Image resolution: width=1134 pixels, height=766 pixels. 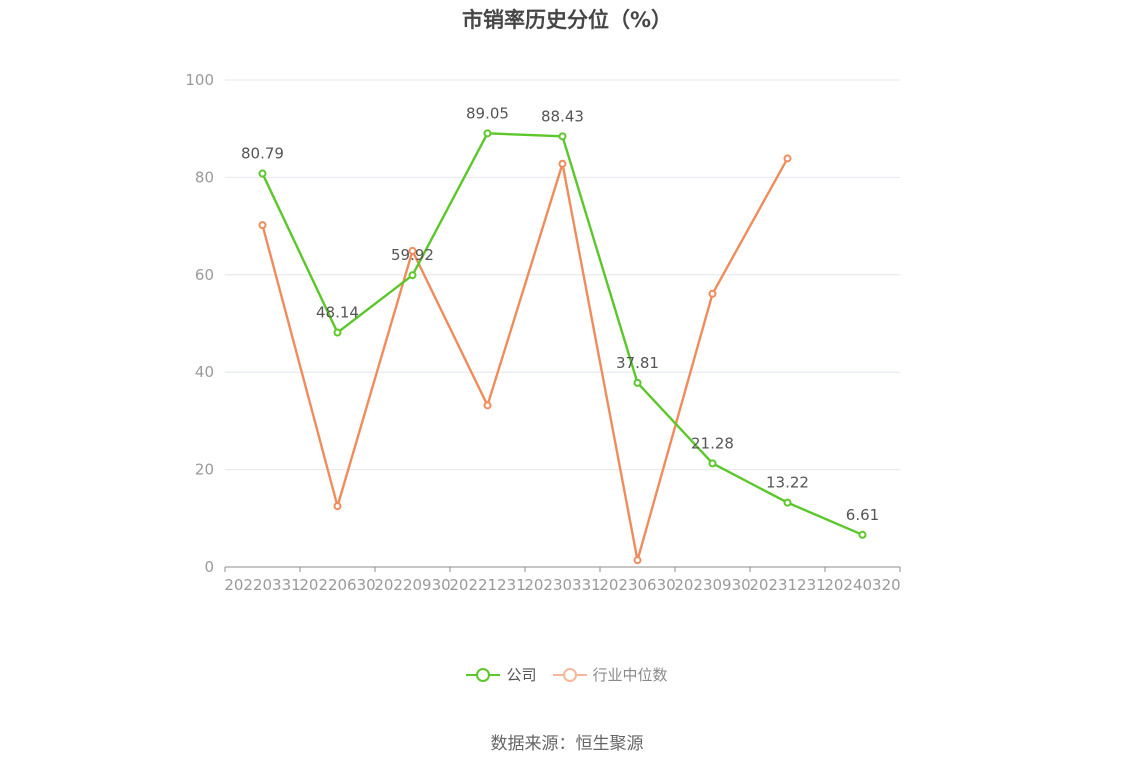 I want to click on data-label: 88.43, so click(x=562, y=116).